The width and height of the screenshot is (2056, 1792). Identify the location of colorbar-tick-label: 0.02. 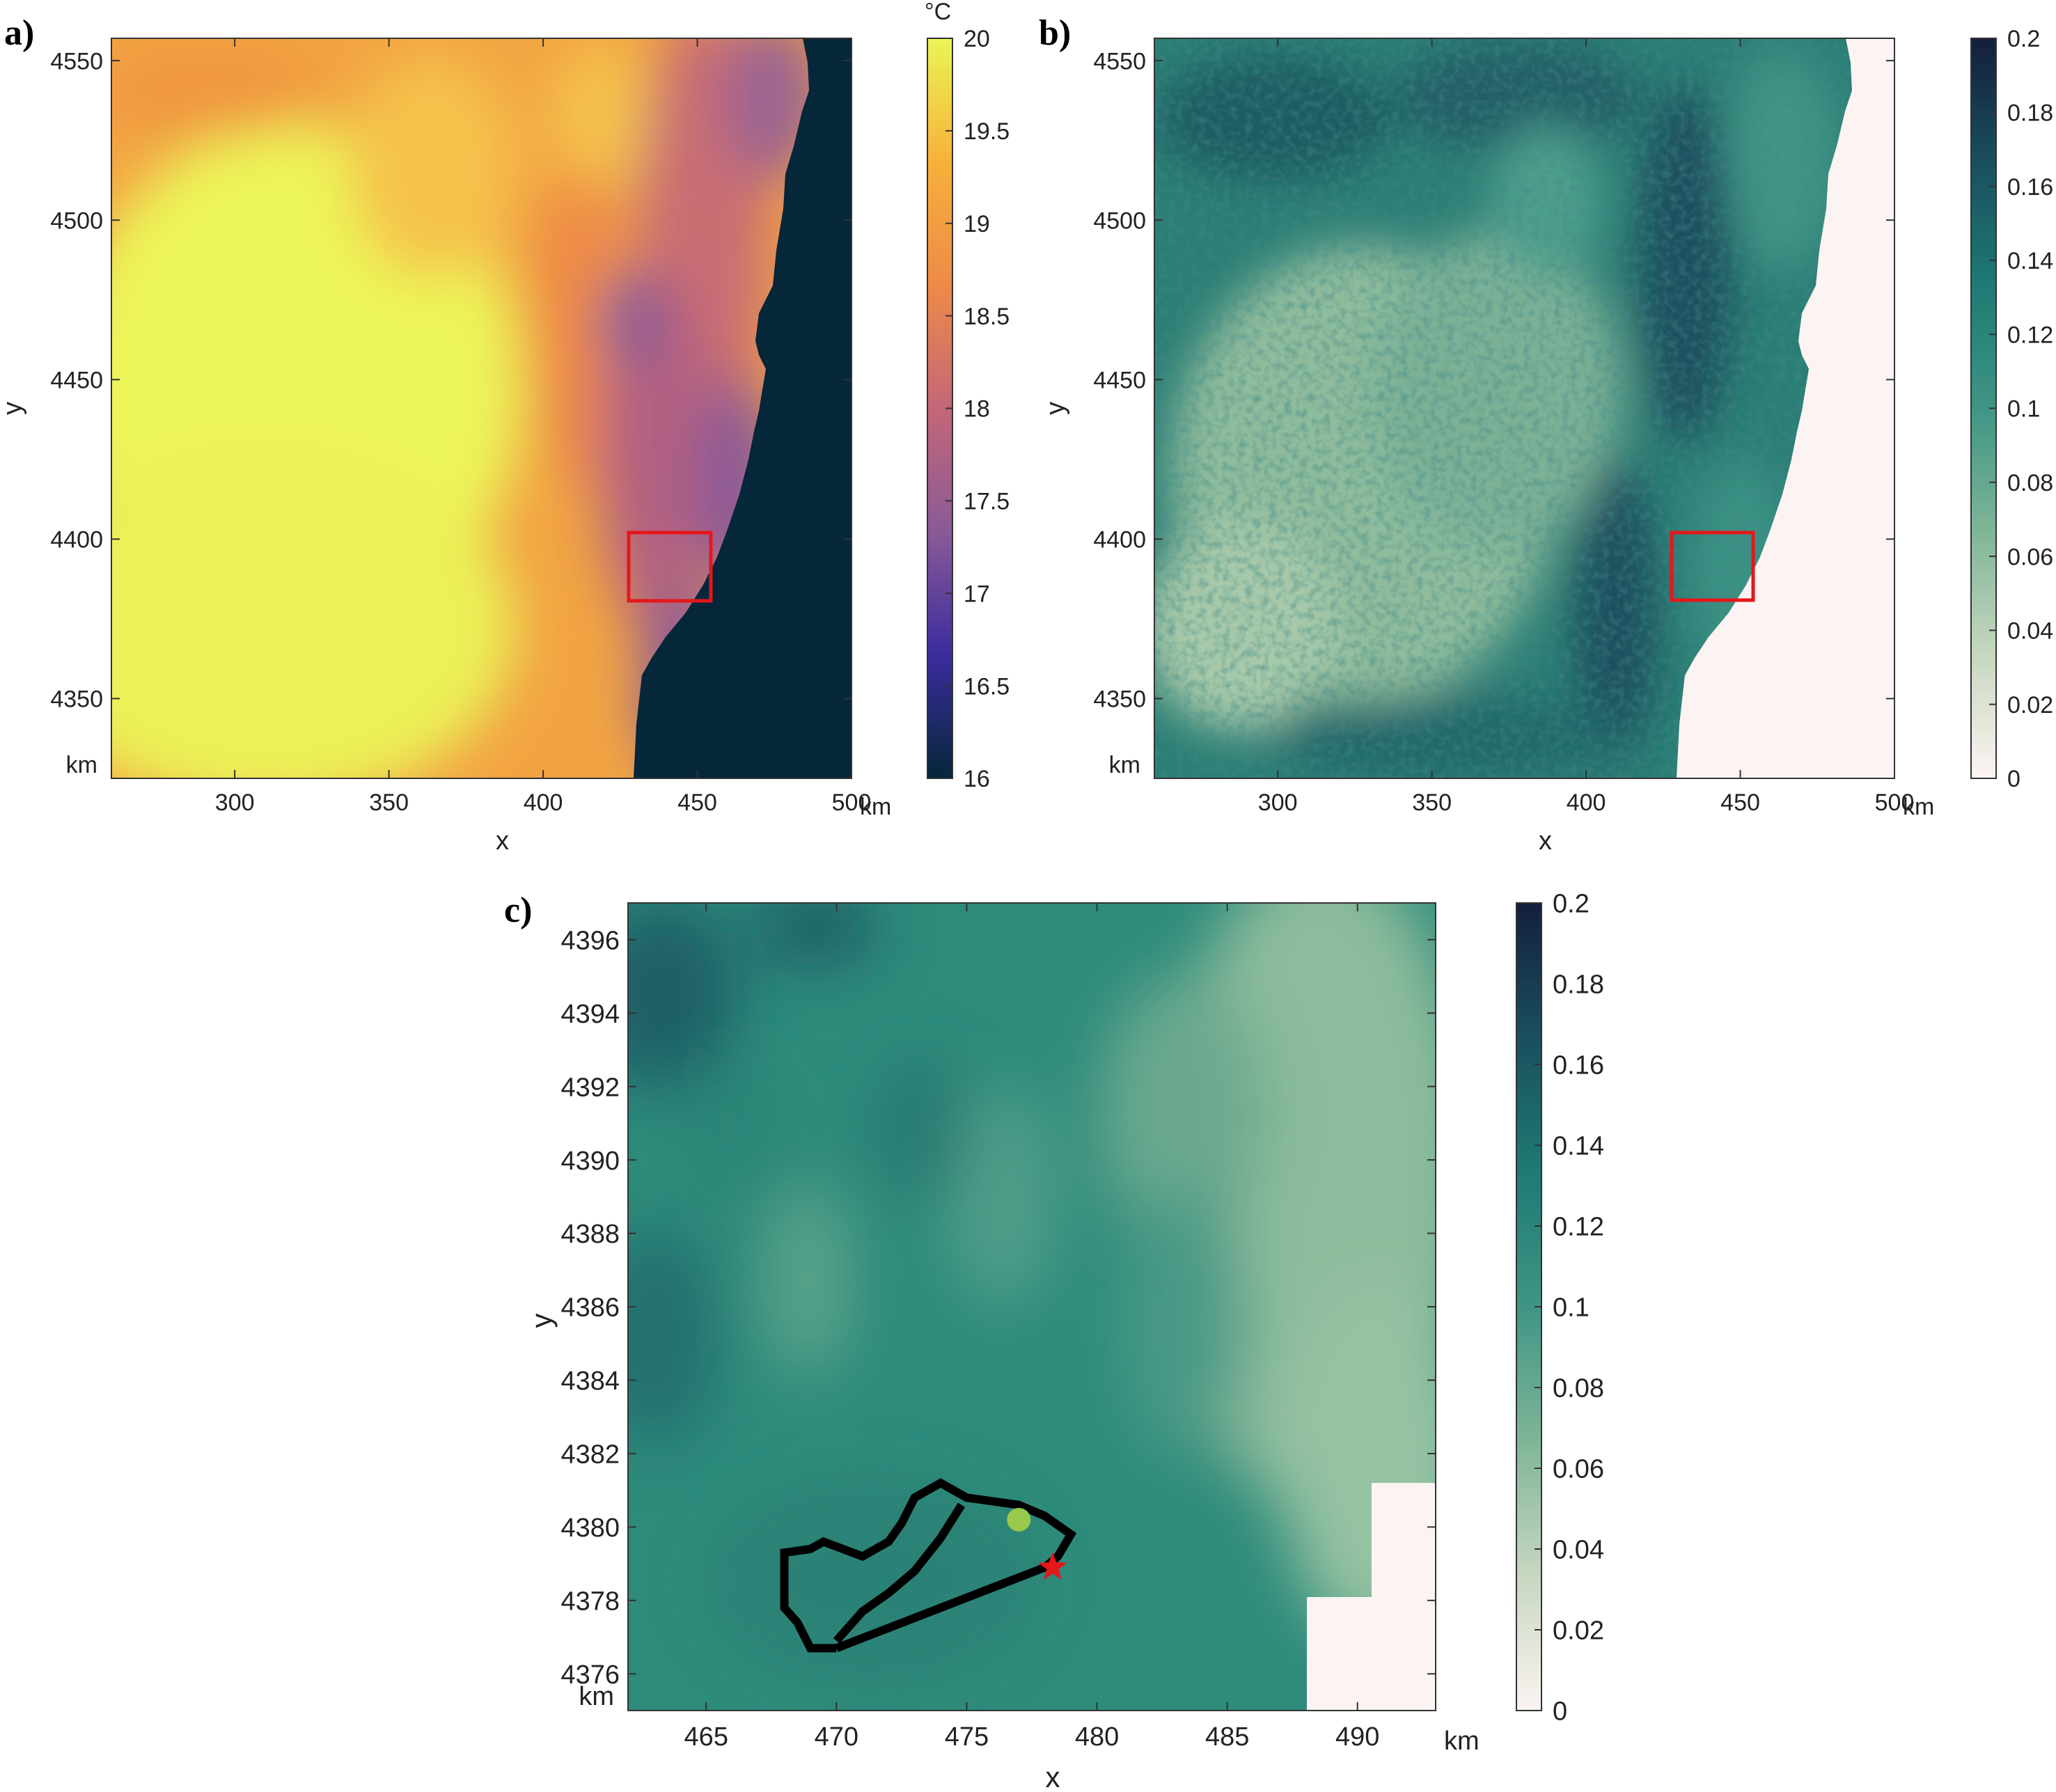
(2030, 705).